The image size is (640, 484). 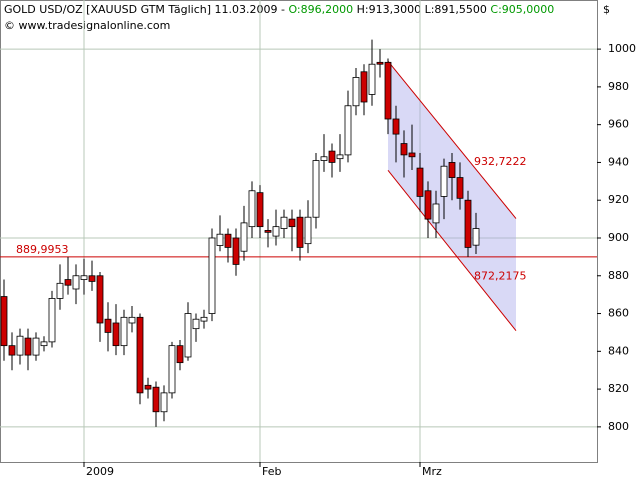 I want to click on horizontal-line-label: 889,9953, so click(x=42, y=249).